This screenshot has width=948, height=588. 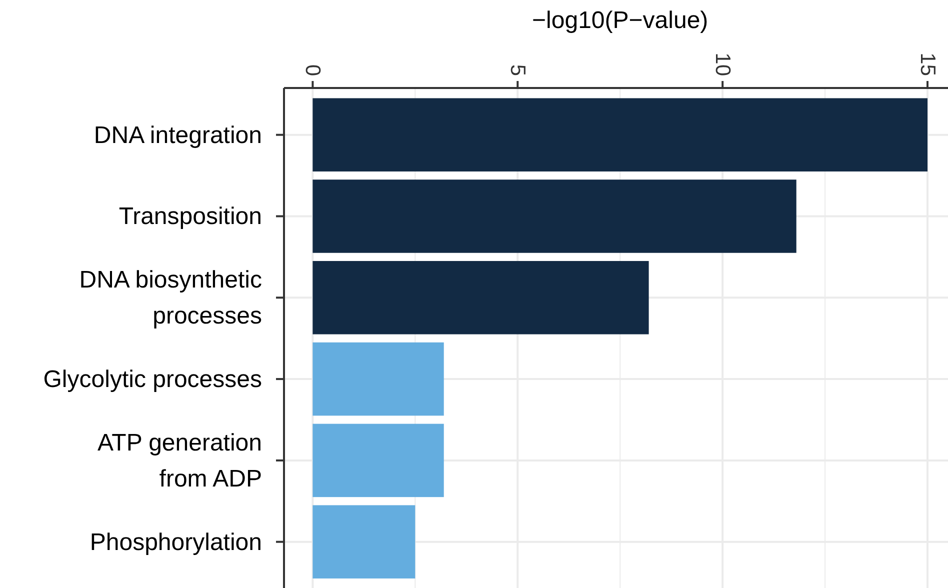 I want to click on y-tick-label: ATP generation from ADP, so click(x=179, y=460).